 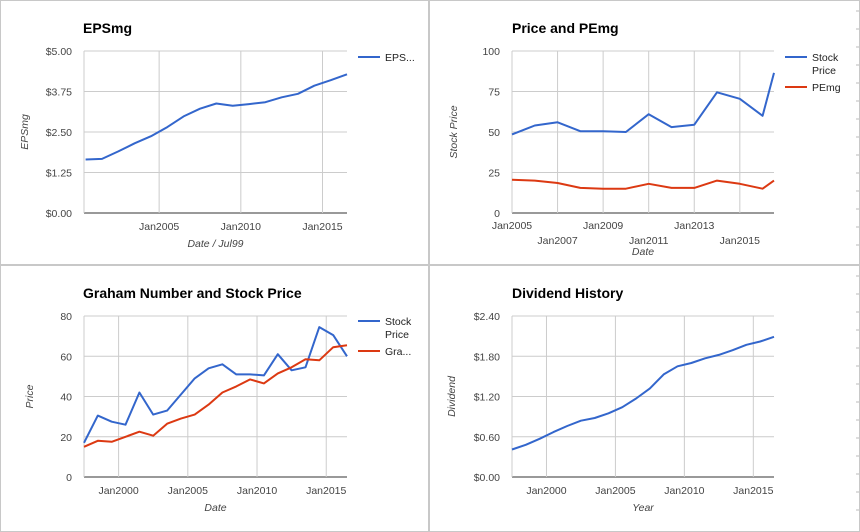 What do you see at coordinates (215, 244) in the screenshot?
I see `x-axis-title: Date / Jul99` at bounding box center [215, 244].